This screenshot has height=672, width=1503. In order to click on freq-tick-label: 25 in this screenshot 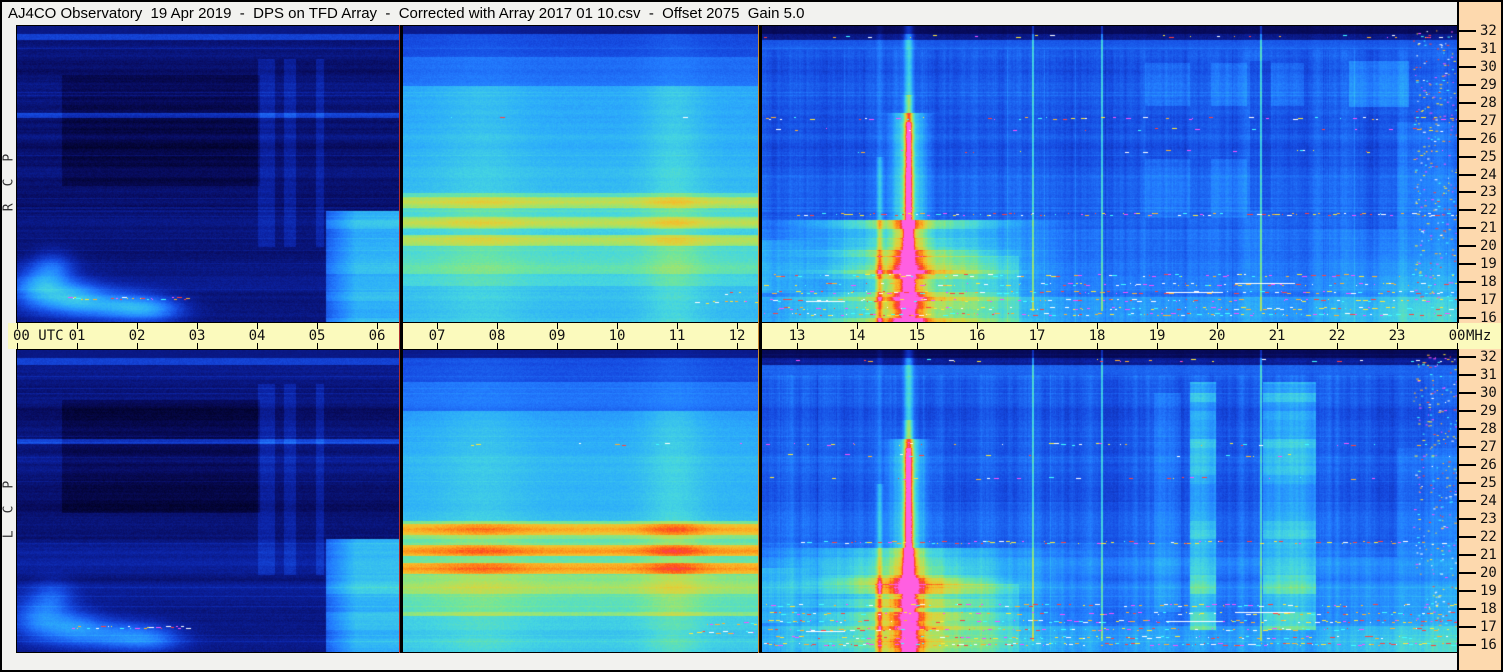, I will do `click(1488, 157)`.